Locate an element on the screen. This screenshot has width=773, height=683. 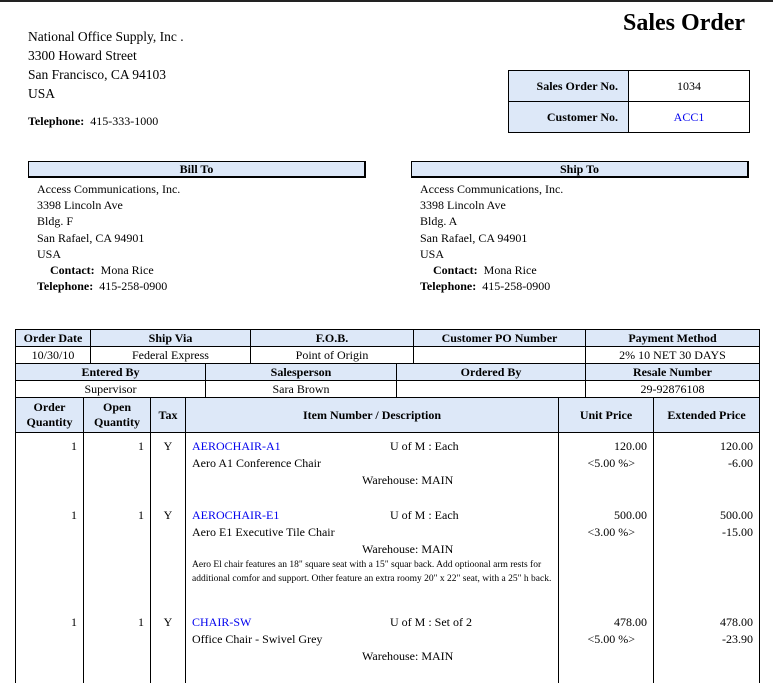
line-item-cell: 120.00<5.00 %> is located at coordinates (603, 470).